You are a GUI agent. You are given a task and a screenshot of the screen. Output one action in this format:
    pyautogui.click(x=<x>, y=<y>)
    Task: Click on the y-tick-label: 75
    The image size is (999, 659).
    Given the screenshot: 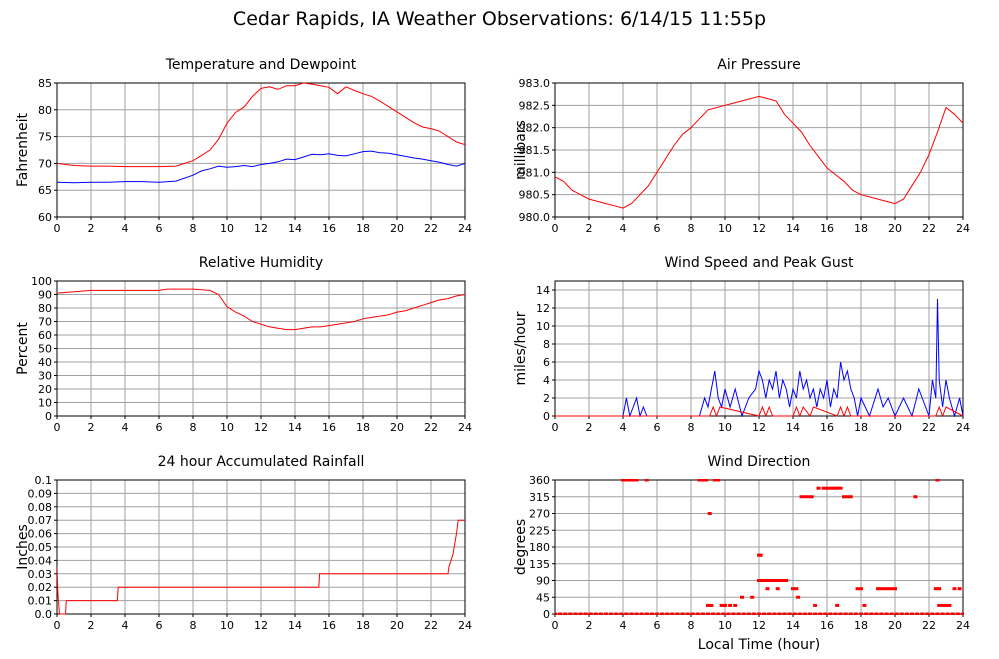 What is the action you would take?
    pyautogui.click(x=45, y=137)
    